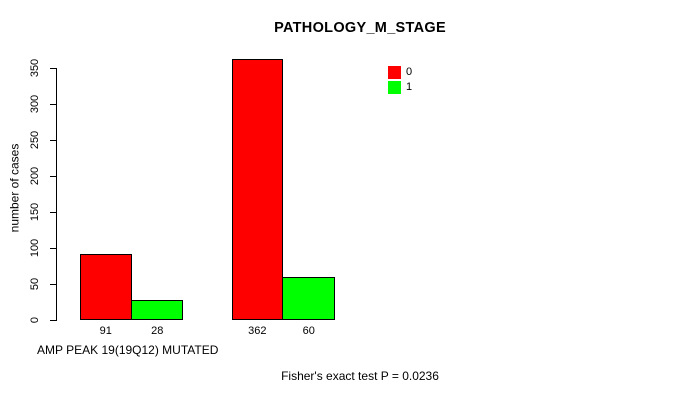  I want to click on legend-label-1: 1, so click(409, 87).